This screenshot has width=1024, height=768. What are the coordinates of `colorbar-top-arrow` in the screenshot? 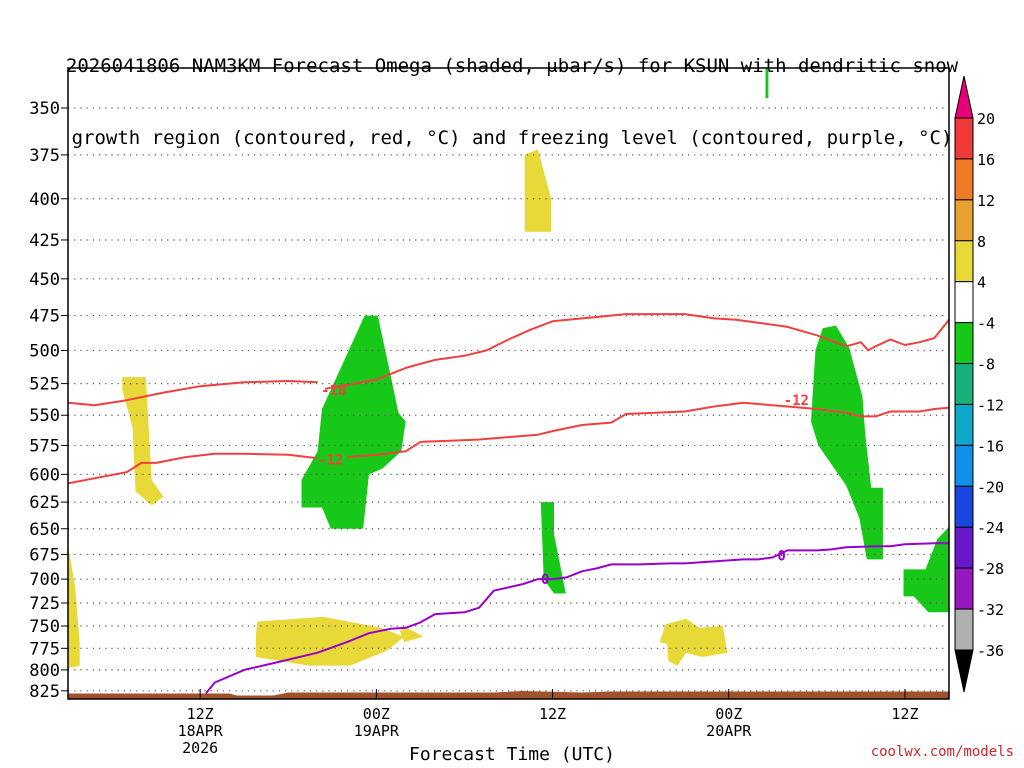 It's located at (964, 97).